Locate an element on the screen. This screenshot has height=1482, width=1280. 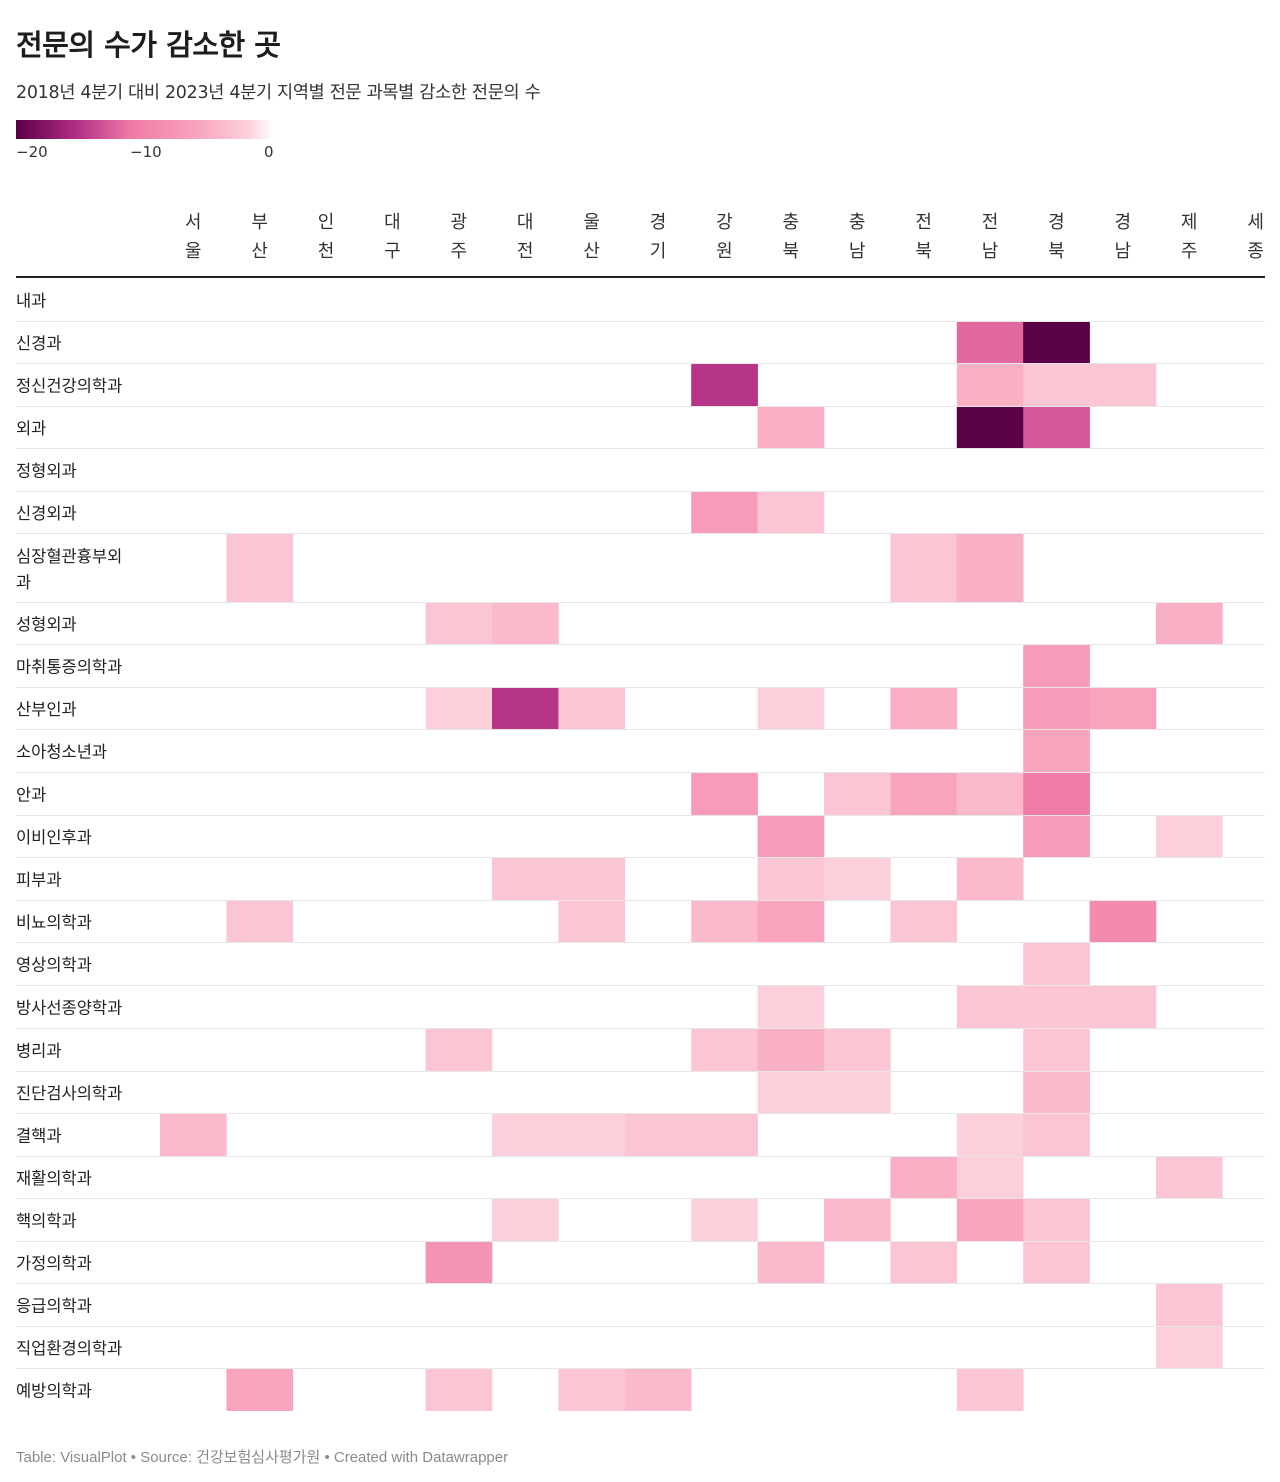
row-label: 소아청소년과 is located at coordinates (61, 752).